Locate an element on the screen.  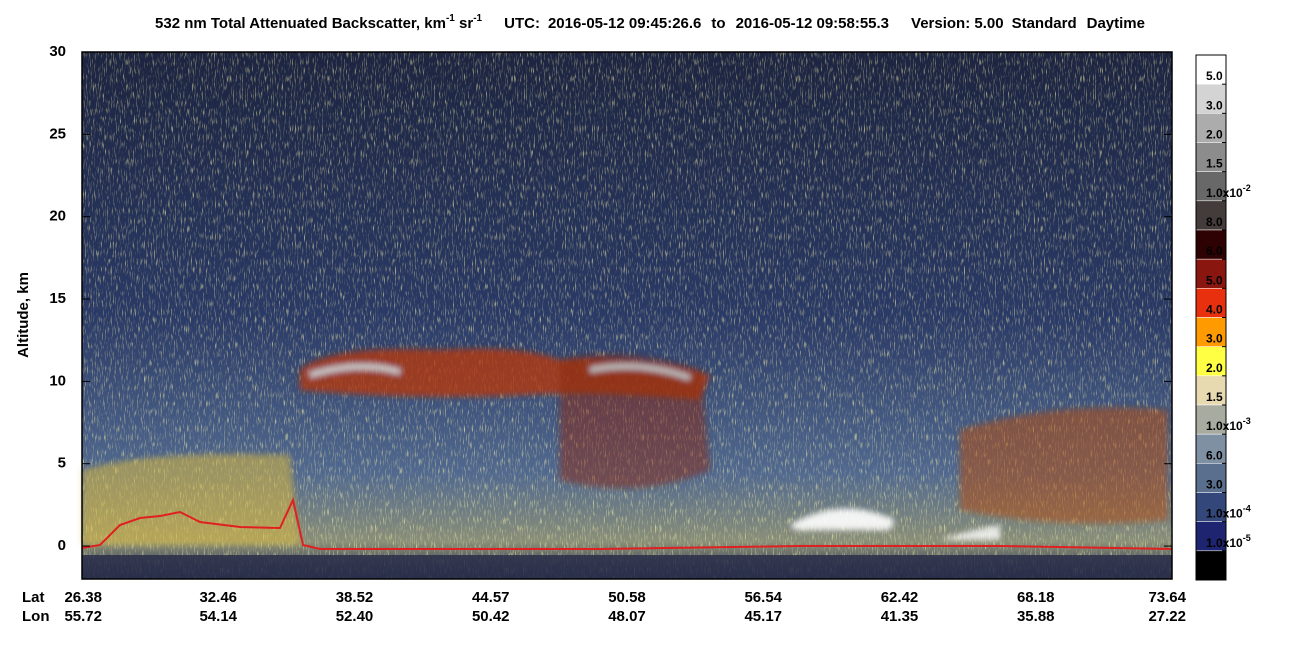
x-tick-label: 44.57 is located at coordinates (491, 597).